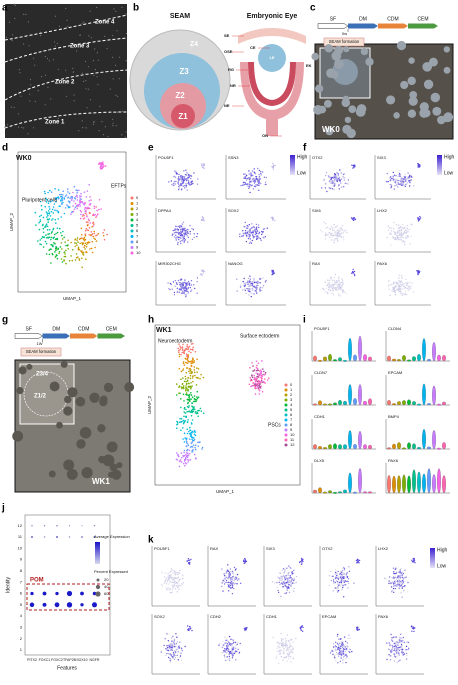  I want to click on y-tick-label: 9, so click(21, 559).